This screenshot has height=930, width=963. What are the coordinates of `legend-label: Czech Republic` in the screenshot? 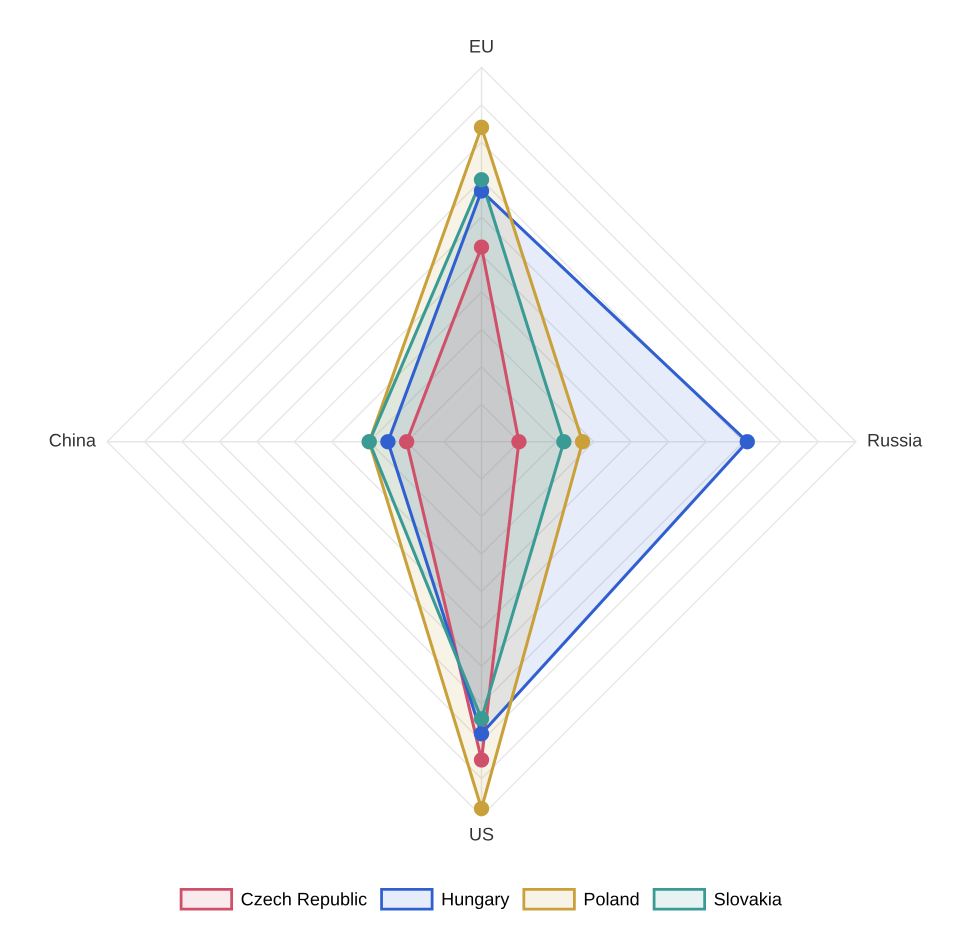 It's located at (304, 901).